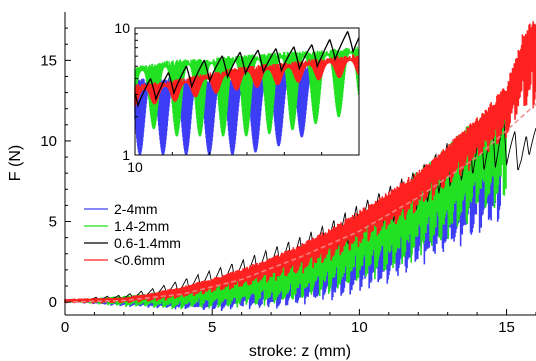 This screenshot has width=536, height=361. What do you see at coordinates (212, 327) in the screenshot?
I see `x-tick-label: 5` at bounding box center [212, 327].